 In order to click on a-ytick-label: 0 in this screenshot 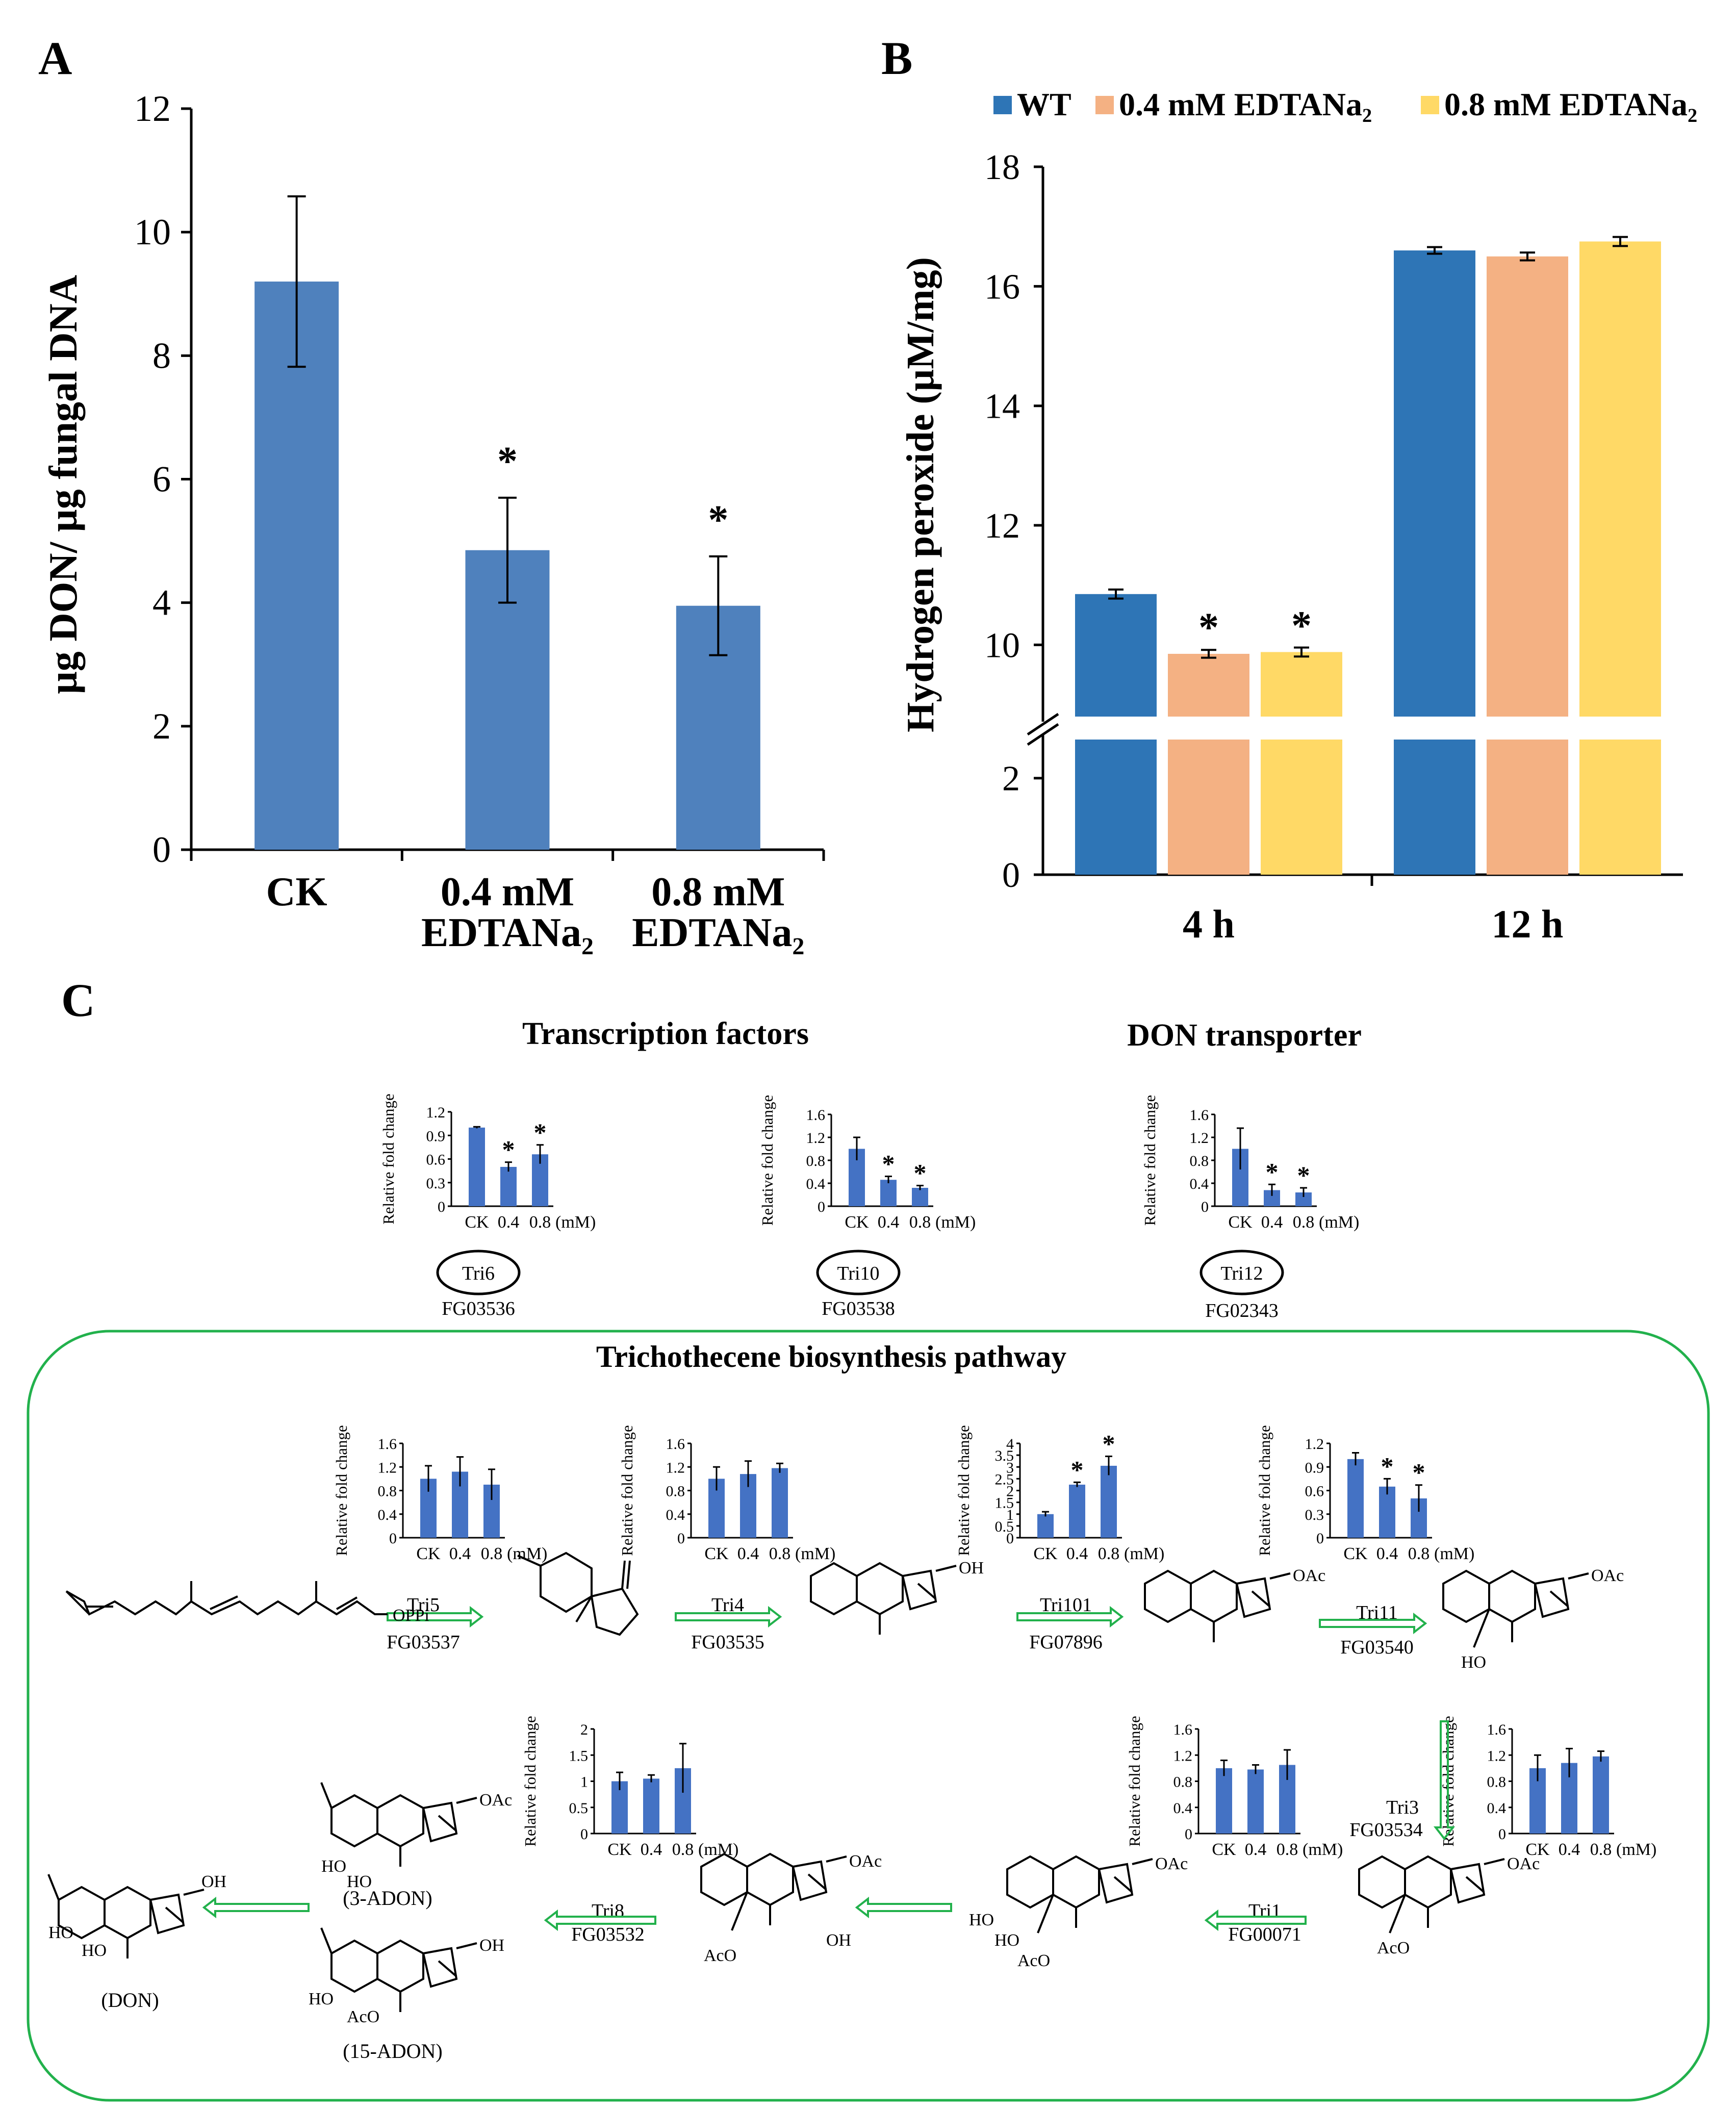, I will do `click(161, 849)`.